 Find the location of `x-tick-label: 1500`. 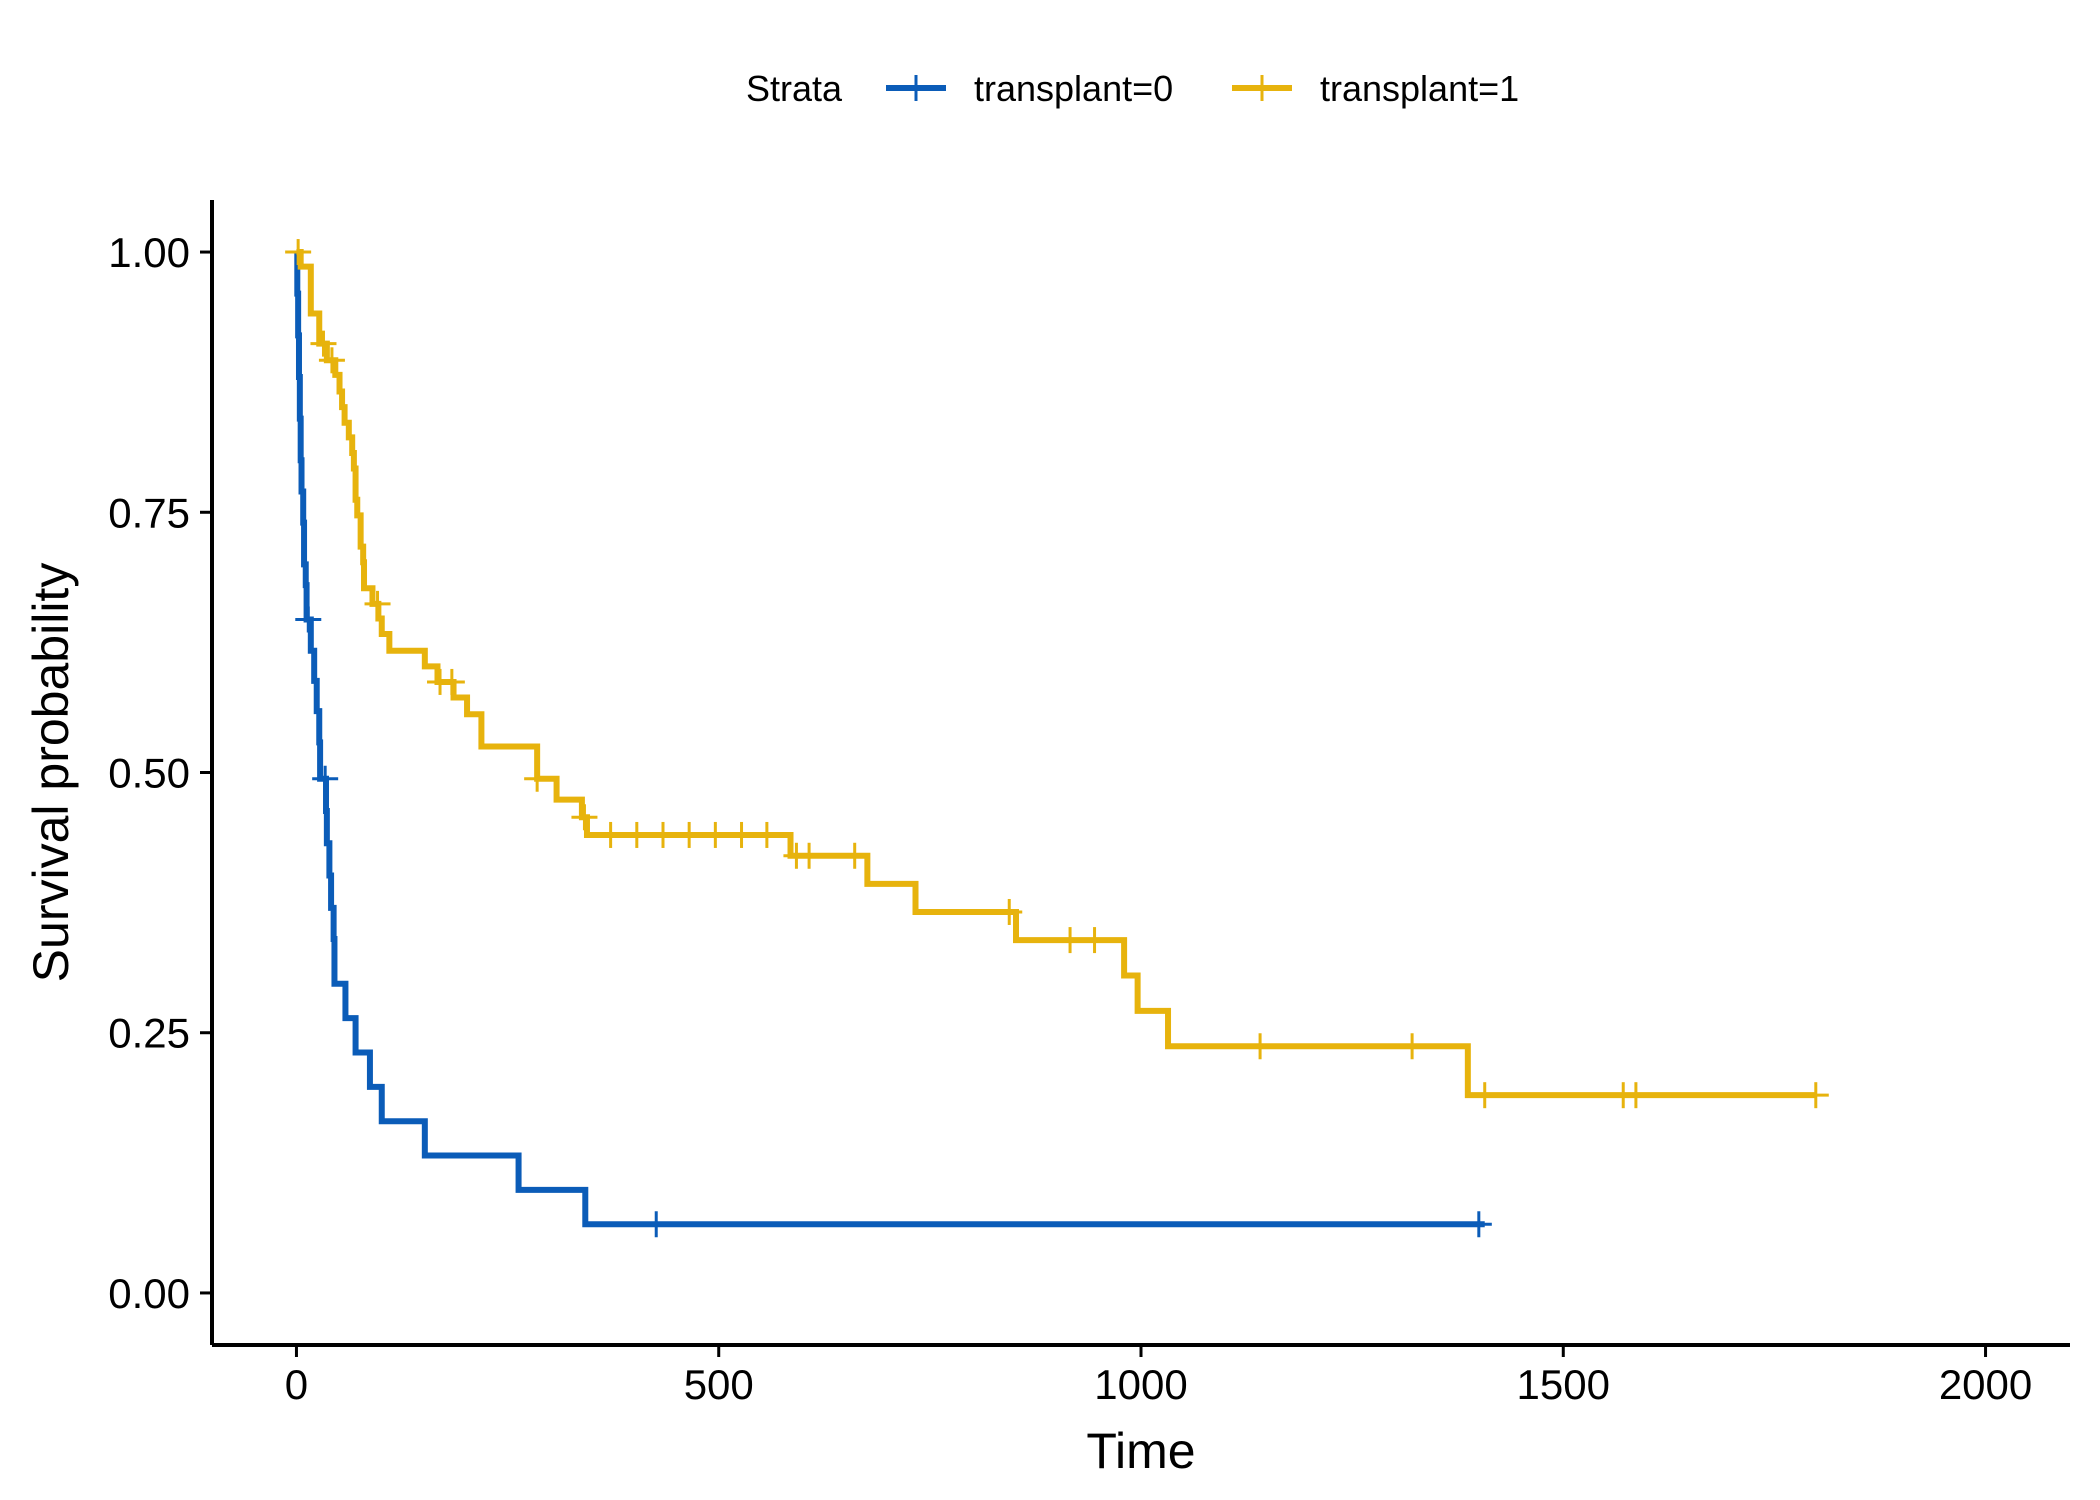

x-tick-label: 1500 is located at coordinates (1563, 1384).